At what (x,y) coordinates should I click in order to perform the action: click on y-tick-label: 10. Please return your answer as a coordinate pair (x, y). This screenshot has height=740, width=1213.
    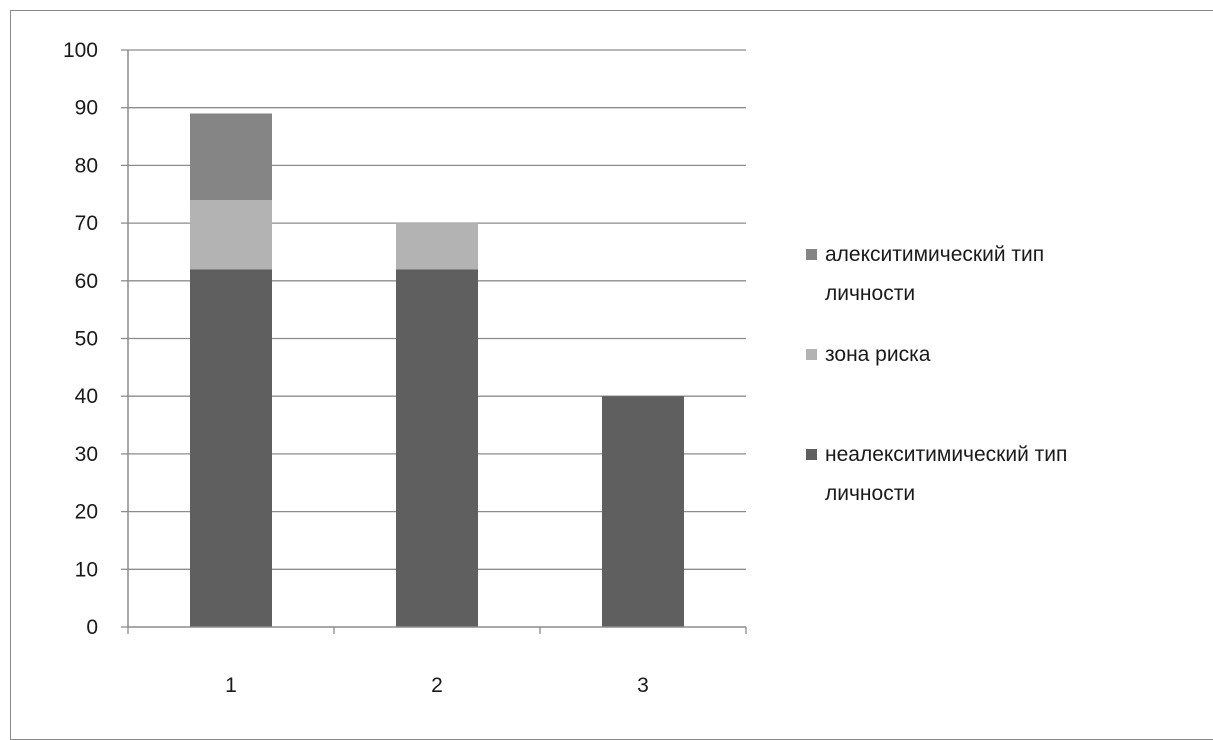
    Looking at the image, I should click on (86, 569).